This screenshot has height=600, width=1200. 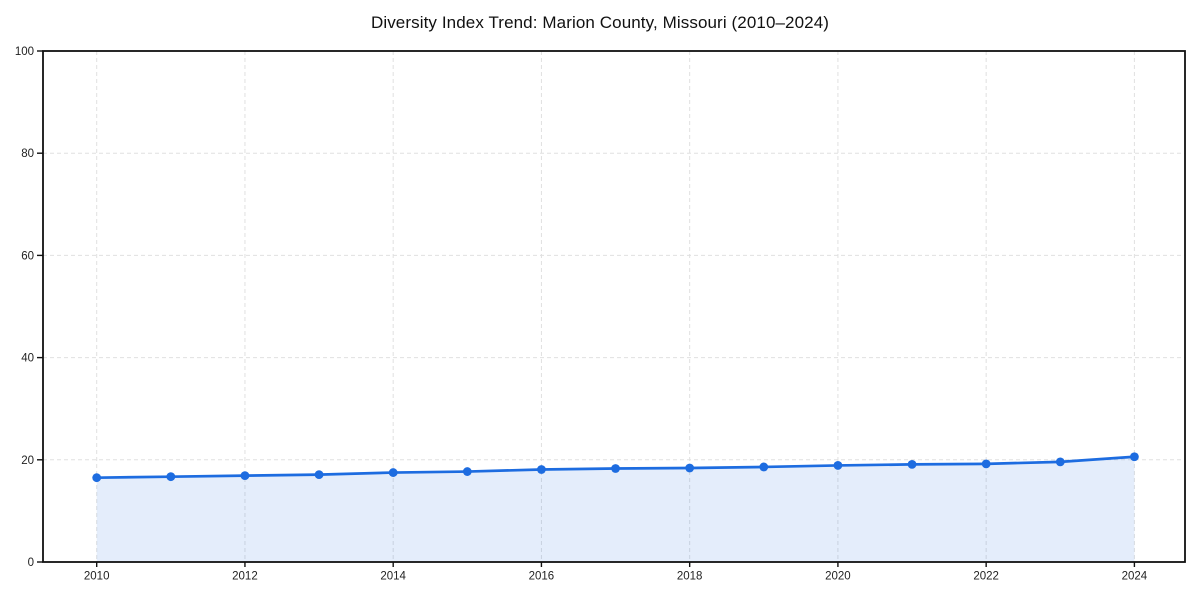 What do you see at coordinates (467, 471) in the screenshot?
I see `data-point-2015` at bounding box center [467, 471].